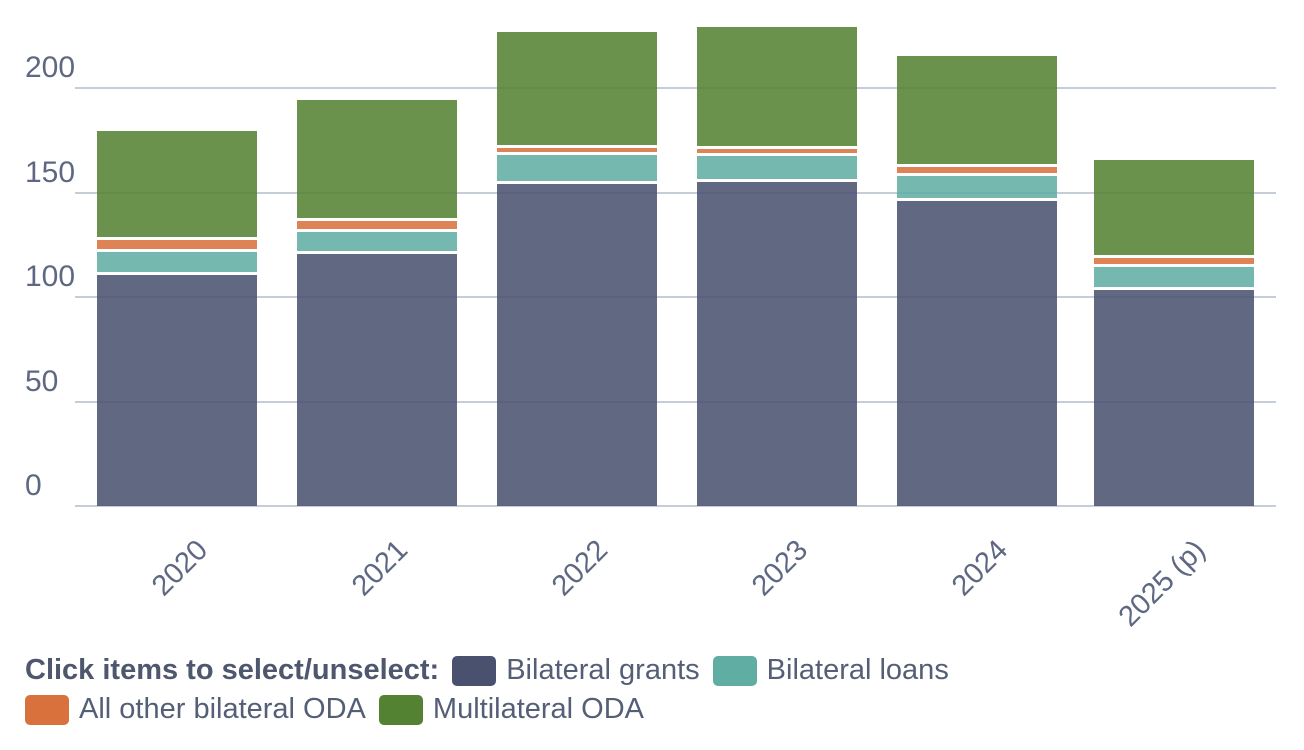 The width and height of the screenshot is (1304, 750). Describe the element at coordinates (50, 68) in the screenshot. I see `y-tick-label: 200` at that location.